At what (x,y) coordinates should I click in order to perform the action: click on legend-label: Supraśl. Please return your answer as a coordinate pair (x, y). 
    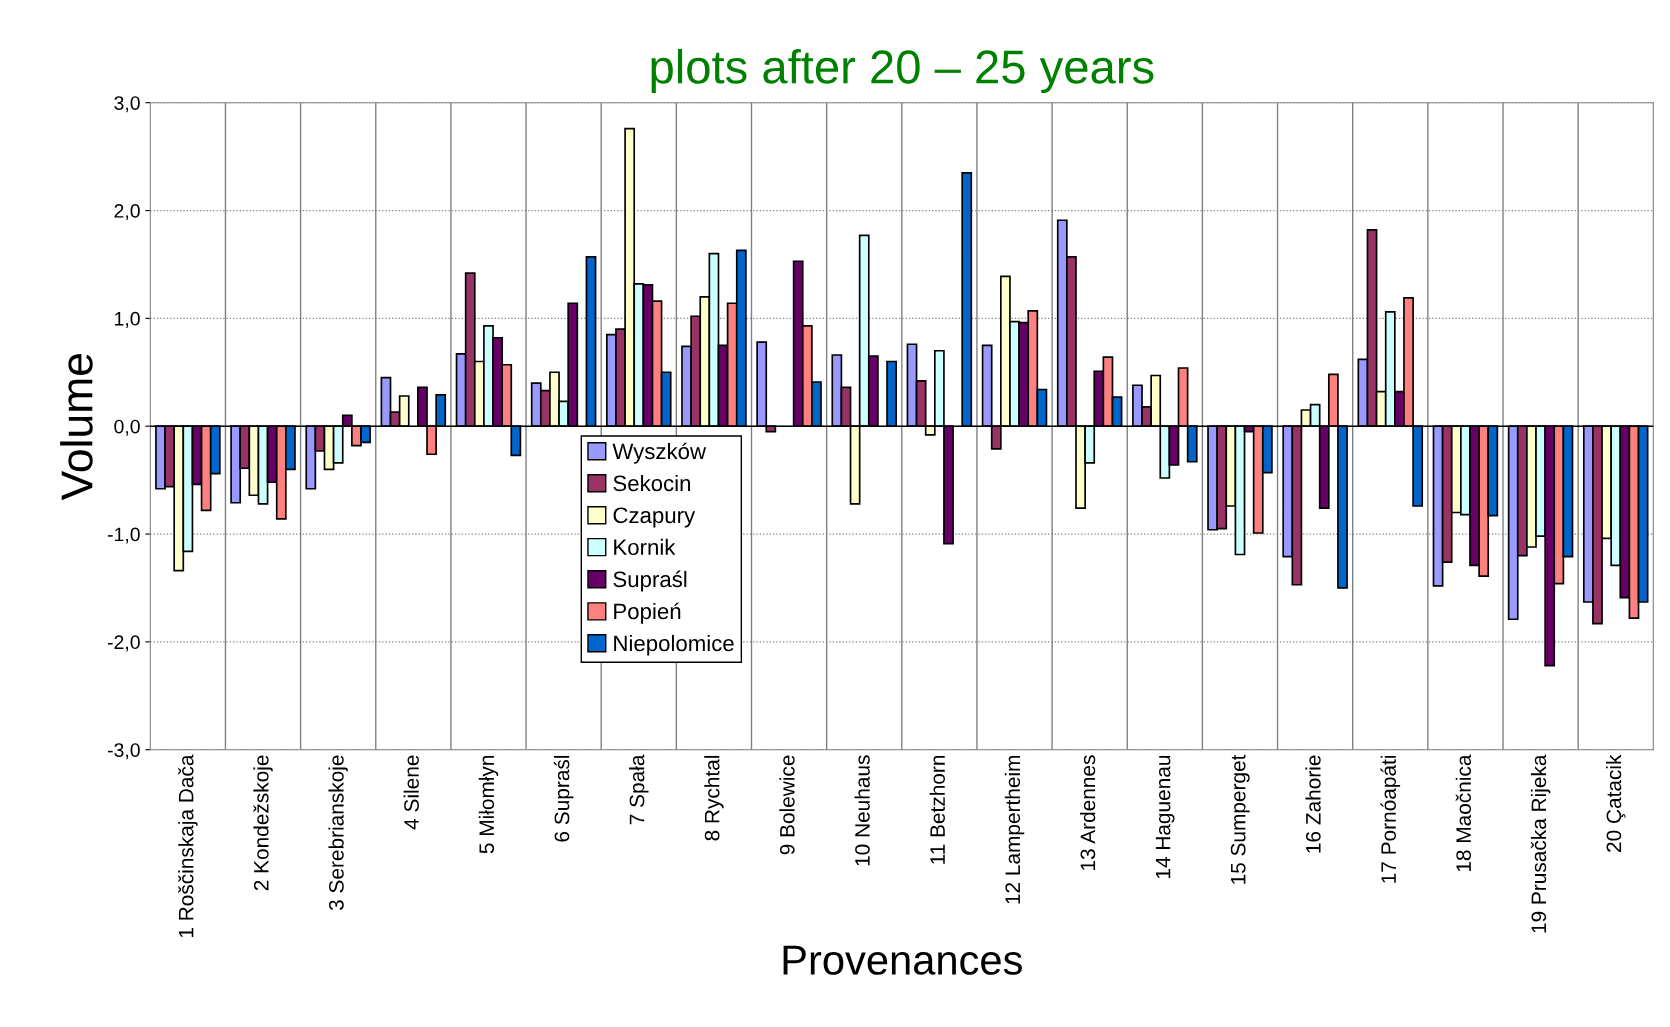
    Looking at the image, I should click on (650, 581).